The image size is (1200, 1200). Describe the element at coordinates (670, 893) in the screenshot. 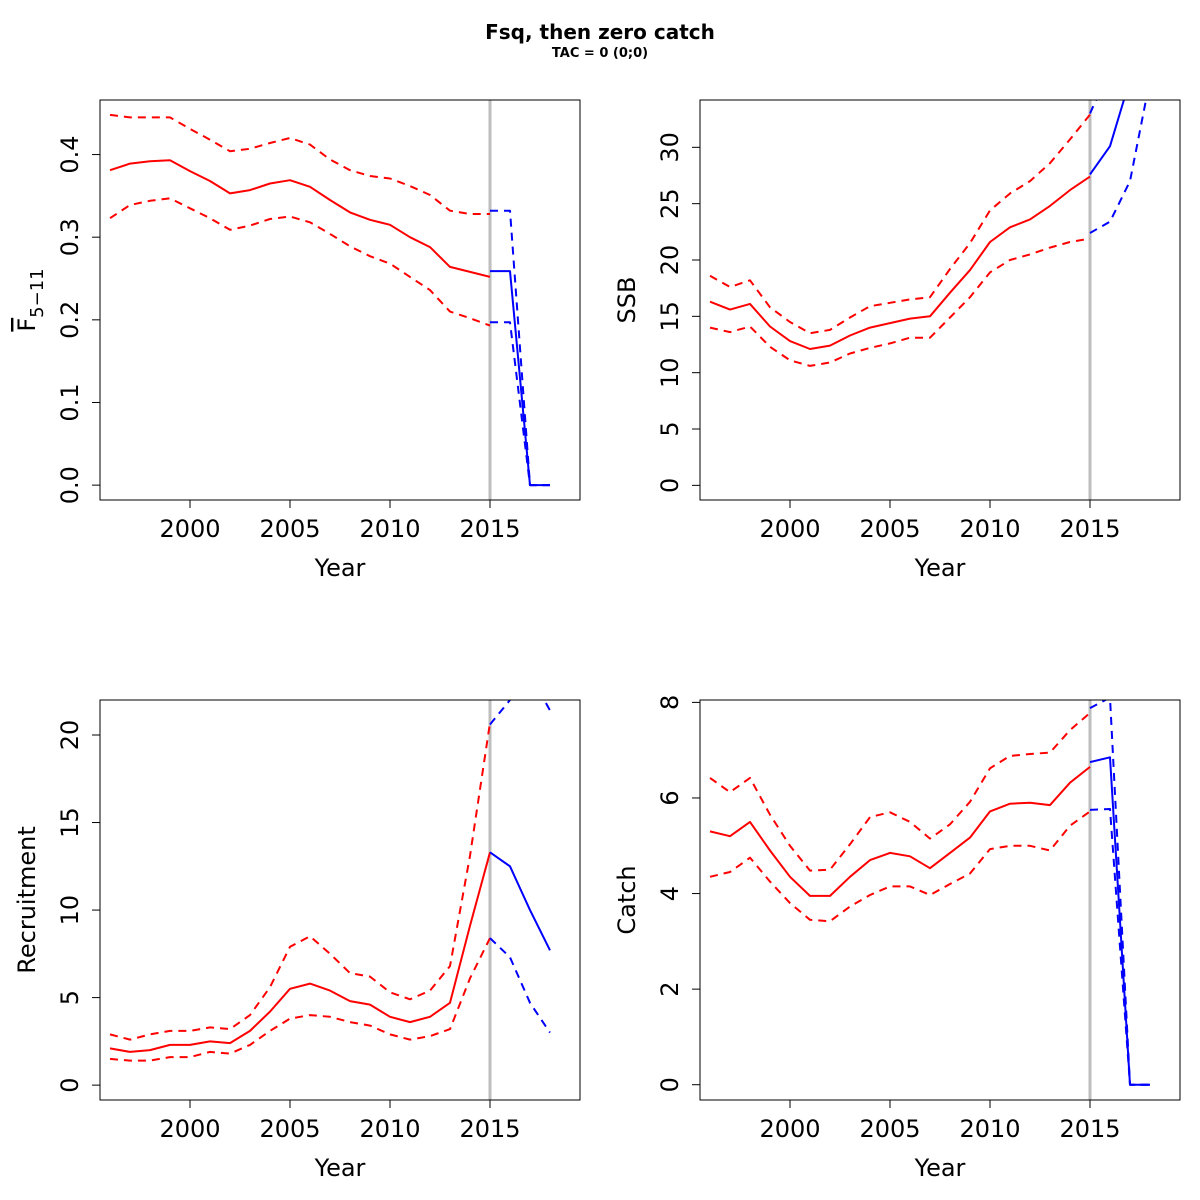

I see `y-tick-label: 4` at that location.